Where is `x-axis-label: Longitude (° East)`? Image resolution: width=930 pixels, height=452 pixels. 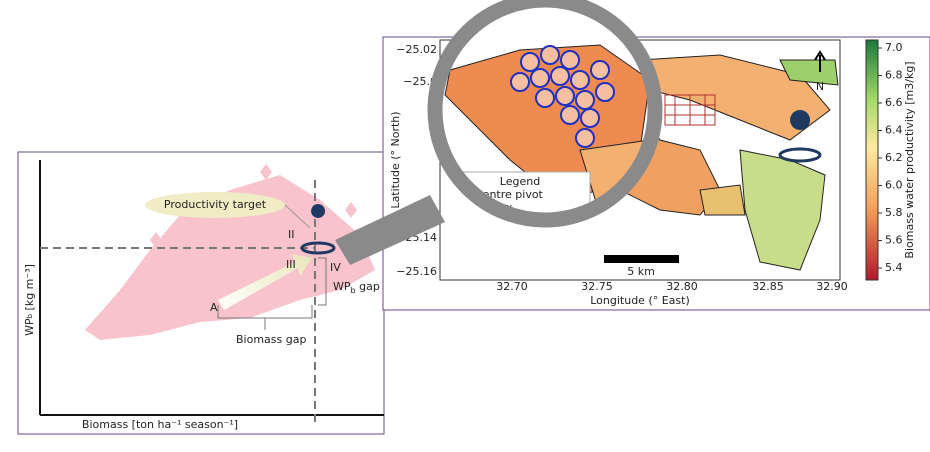
x-axis-label: Longitude (° East) is located at coordinates (640, 300).